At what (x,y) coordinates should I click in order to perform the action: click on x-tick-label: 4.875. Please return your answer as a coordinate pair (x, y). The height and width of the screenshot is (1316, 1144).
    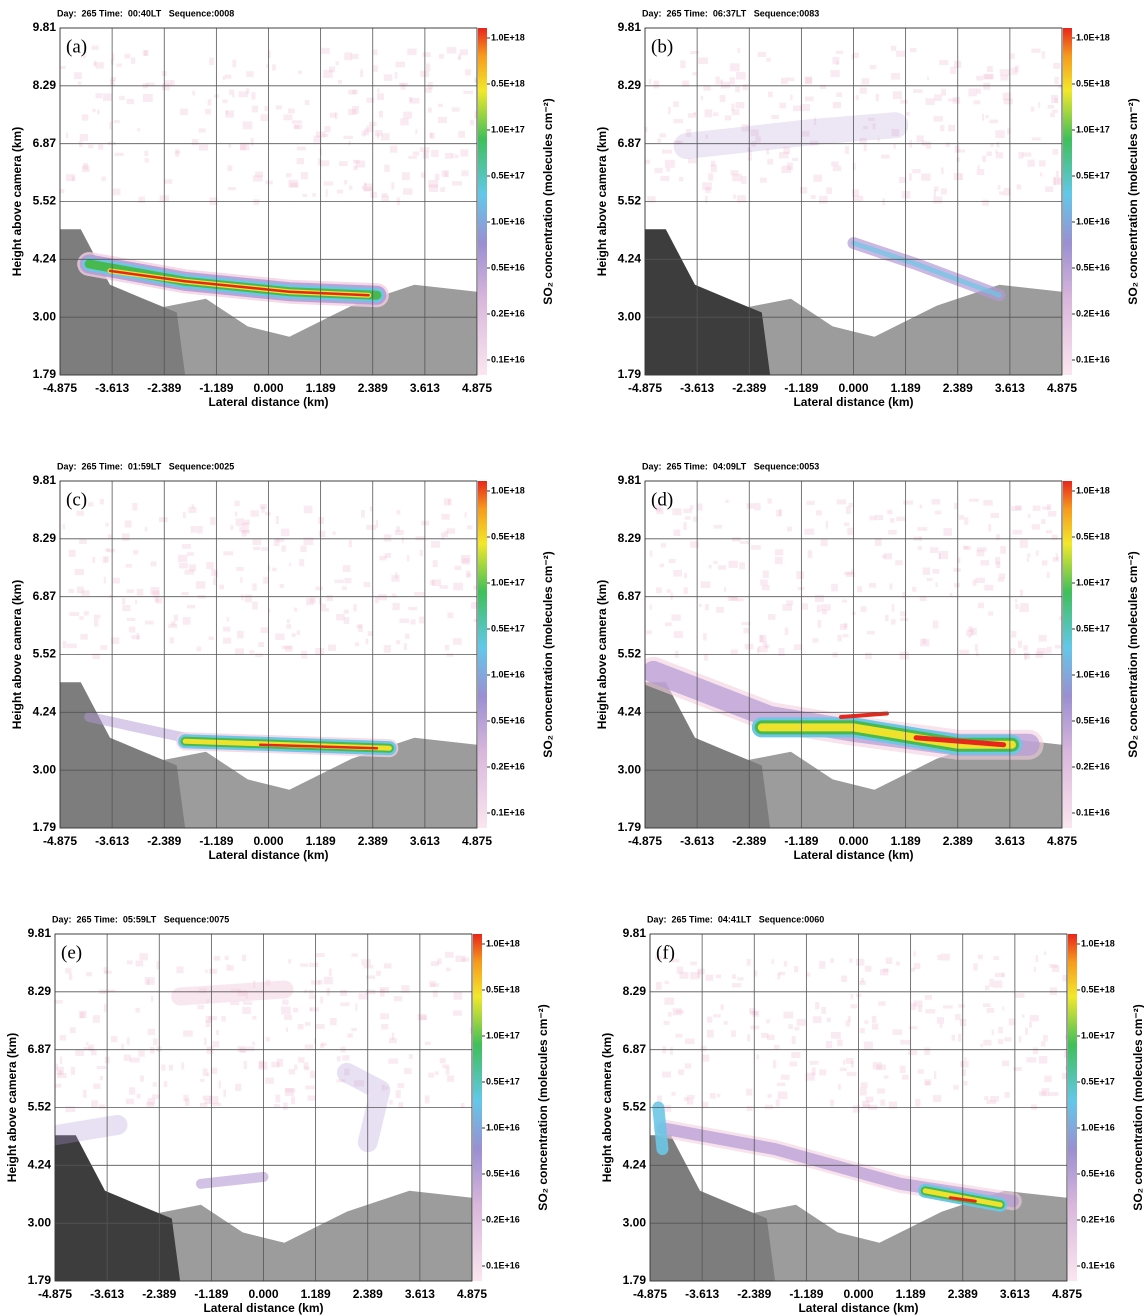
    Looking at the image, I should click on (477, 841).